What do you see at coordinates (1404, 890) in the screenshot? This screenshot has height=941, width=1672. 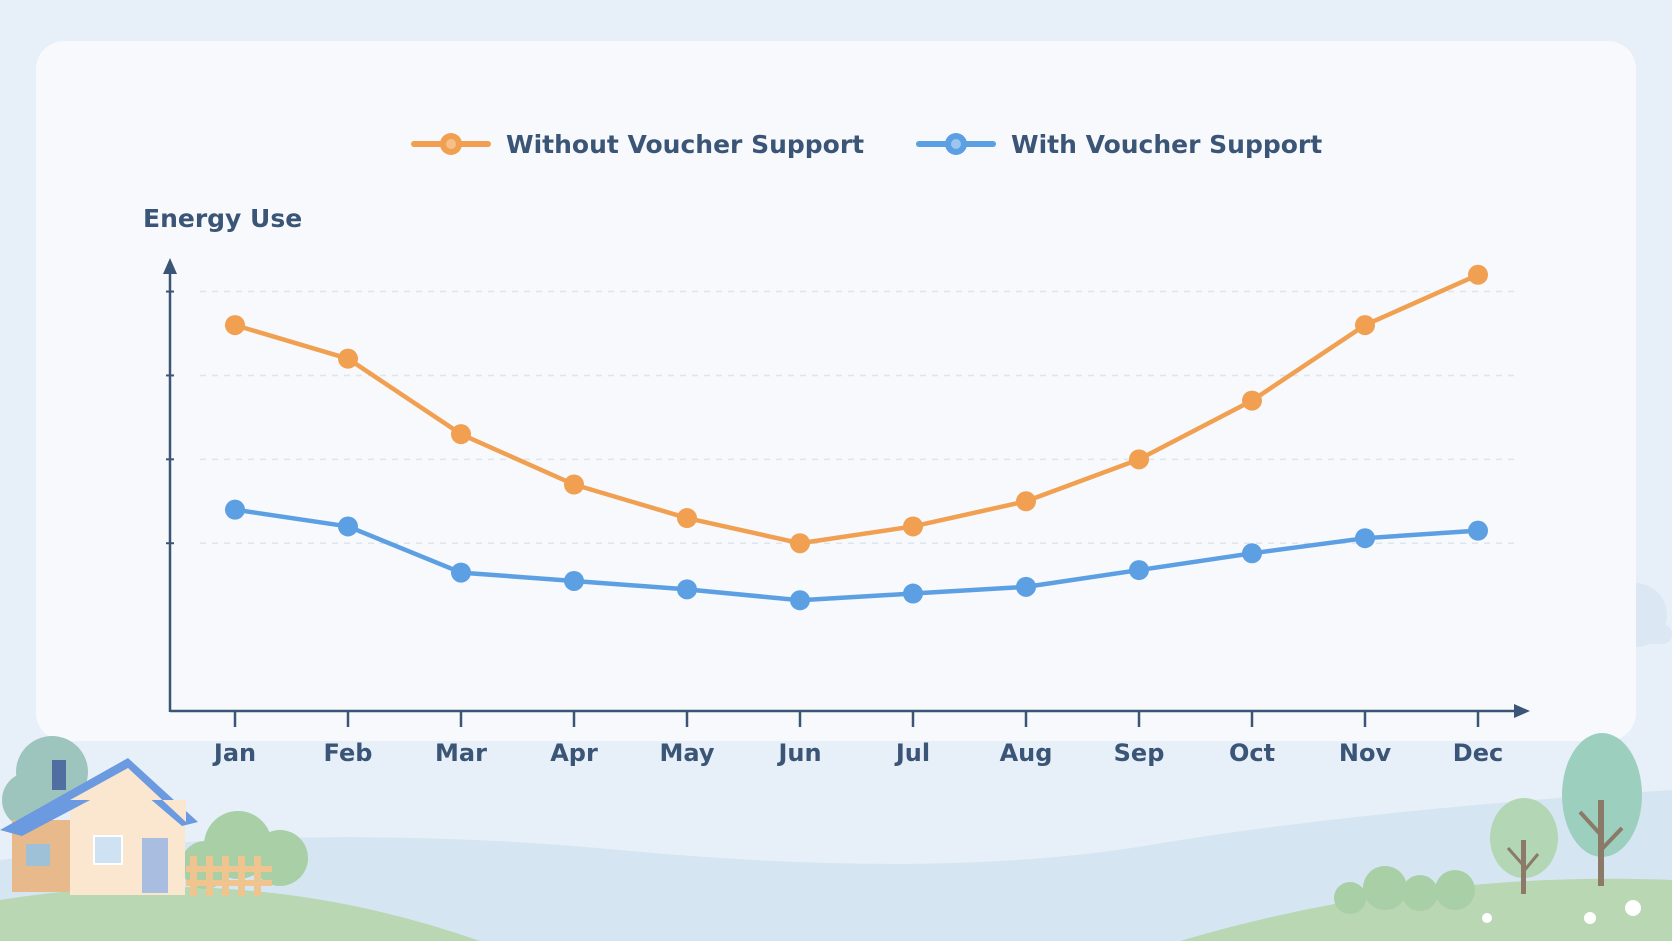 I see `bush-icon` at bounding box center [1404, 890].